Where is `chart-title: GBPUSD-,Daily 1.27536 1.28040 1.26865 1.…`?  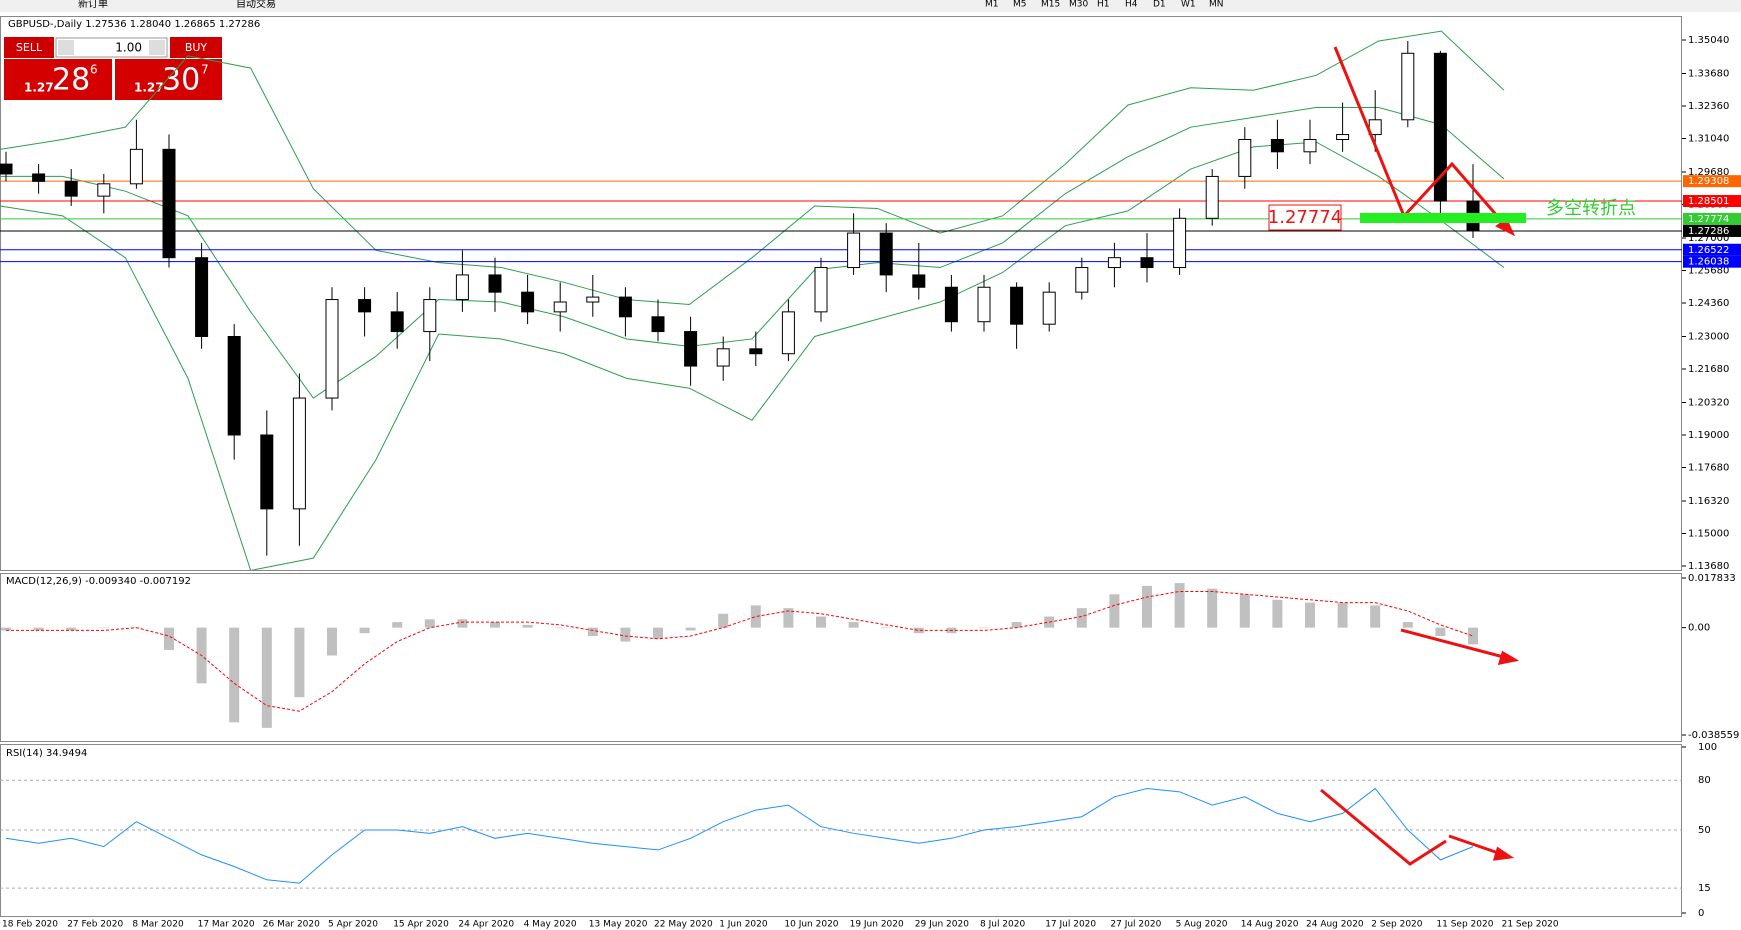
chart-title: GBPUSD-,Daily 1.27536 1.28040 1.26865 1.… is located at coordinates (134, 24).